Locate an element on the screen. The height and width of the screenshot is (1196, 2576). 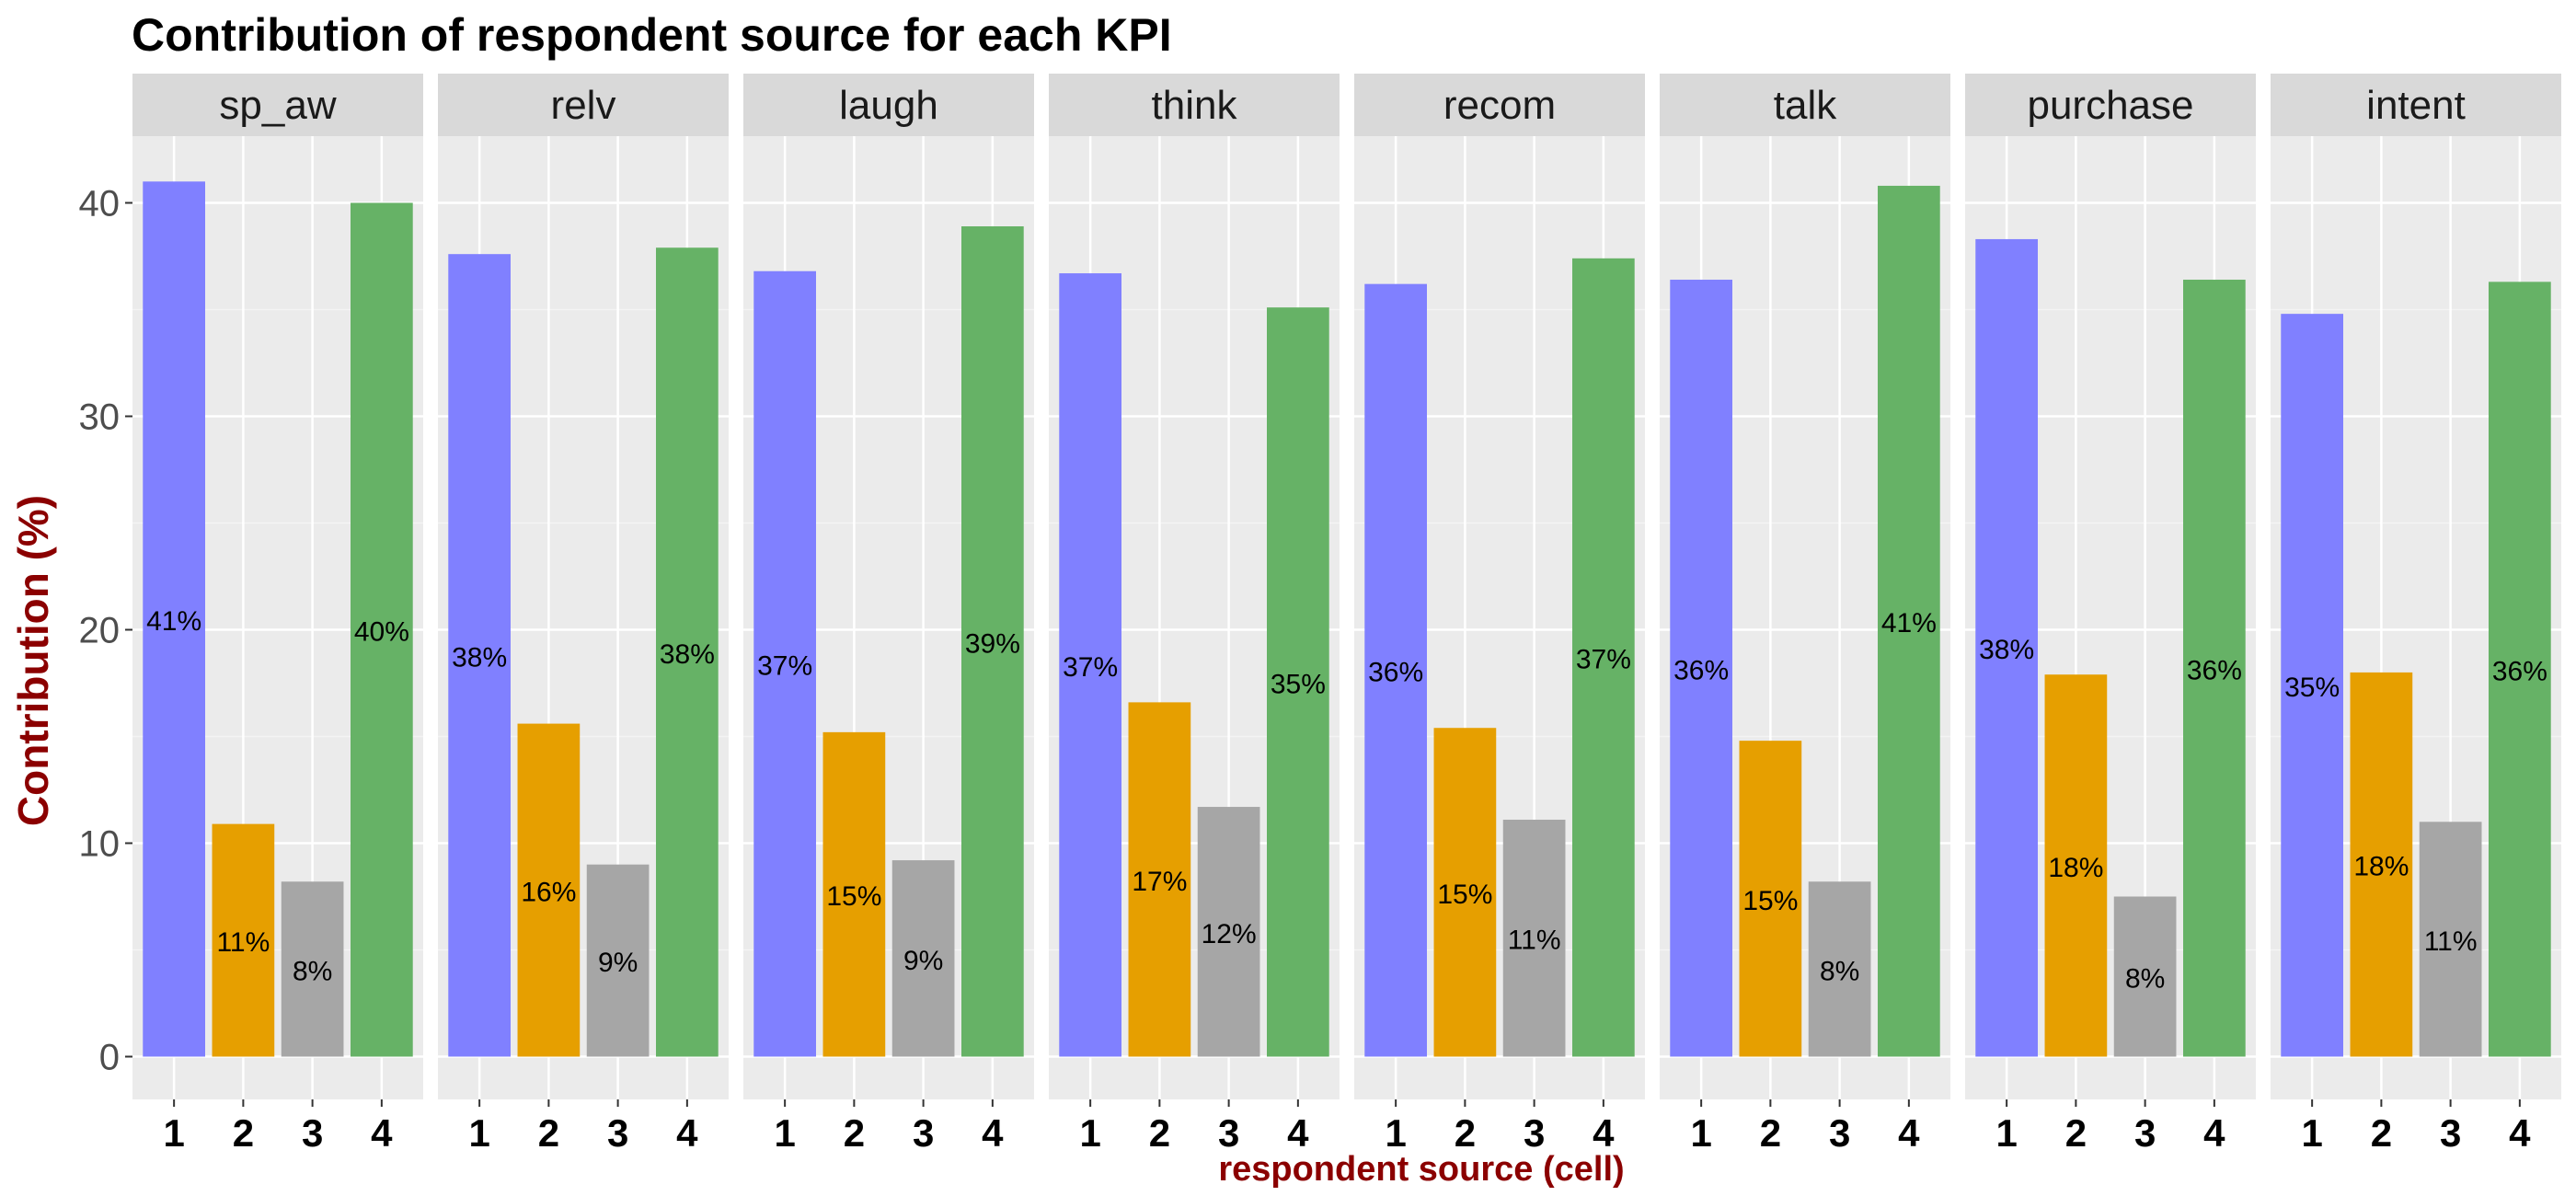
facet-strip-label: intent is located at coordinates (2416, 105).